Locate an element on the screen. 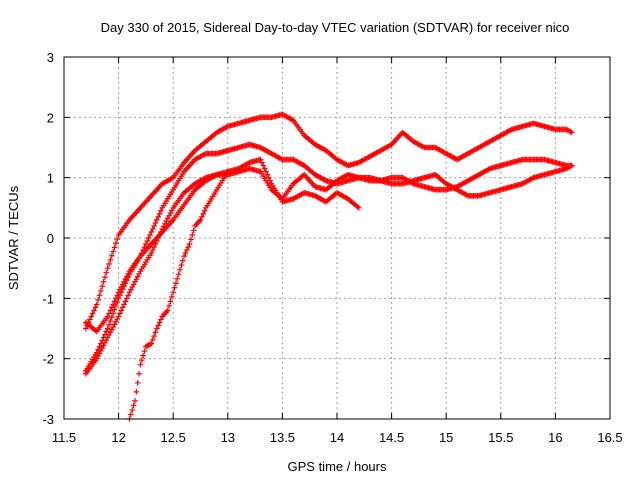 This screenshot has height=480, width=640. y-tick-label: -1 is located at coordinates (48, 298).